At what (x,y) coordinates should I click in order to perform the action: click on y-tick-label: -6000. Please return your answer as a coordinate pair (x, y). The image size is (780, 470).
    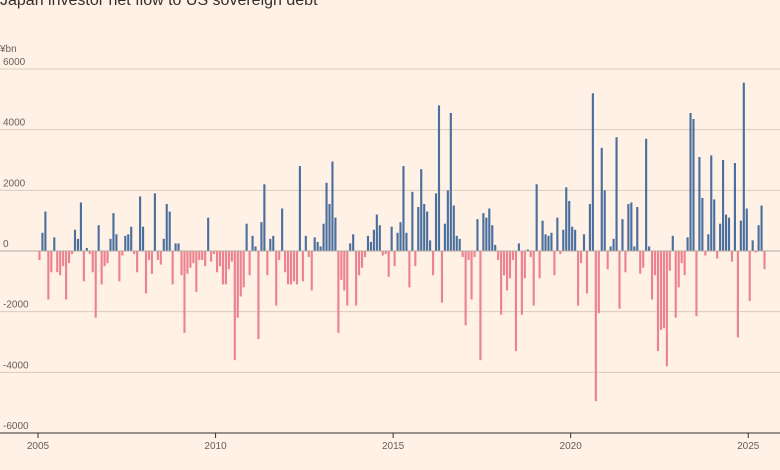
    Looking at the image, I should click on (16, 426).